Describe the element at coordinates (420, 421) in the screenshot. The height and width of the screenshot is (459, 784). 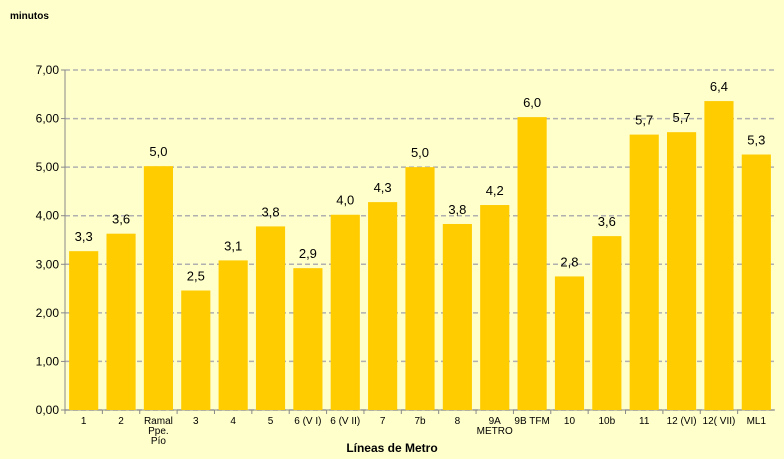
I see `x-tick-label: 7b` at that location.